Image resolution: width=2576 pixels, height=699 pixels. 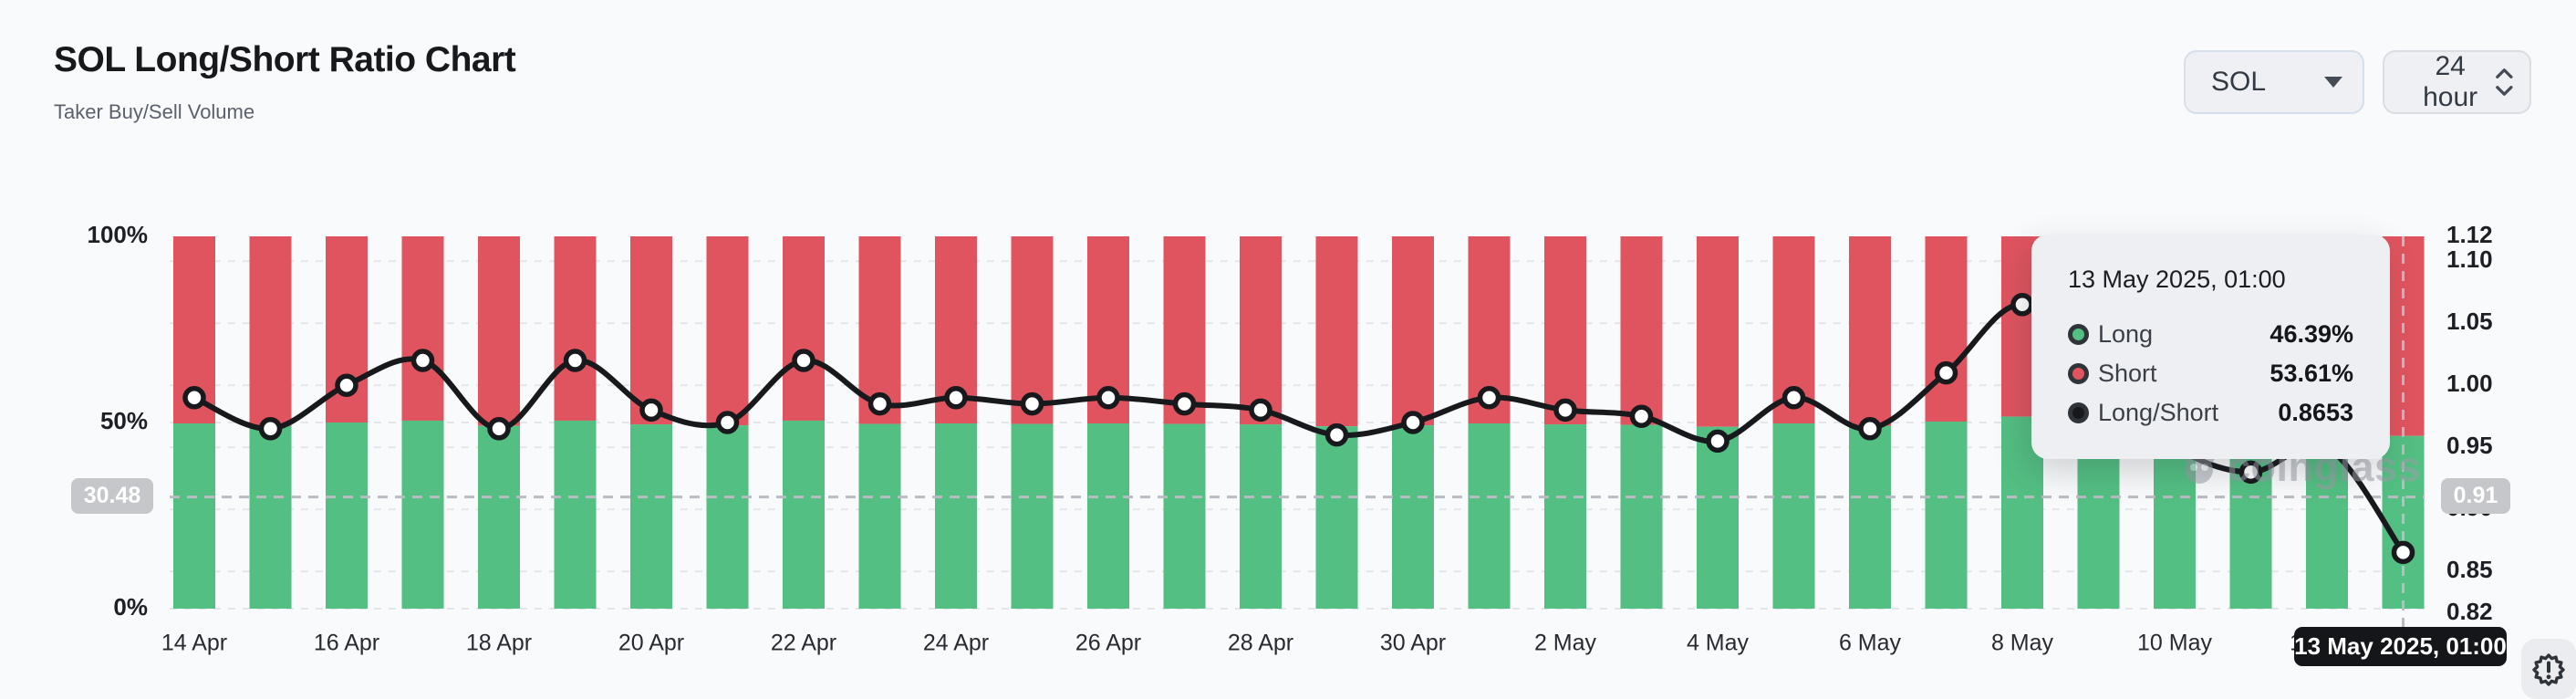 I want to click on tooltip-row-ratio: Long/Short 0.8653, so click(x=2210, y=413).